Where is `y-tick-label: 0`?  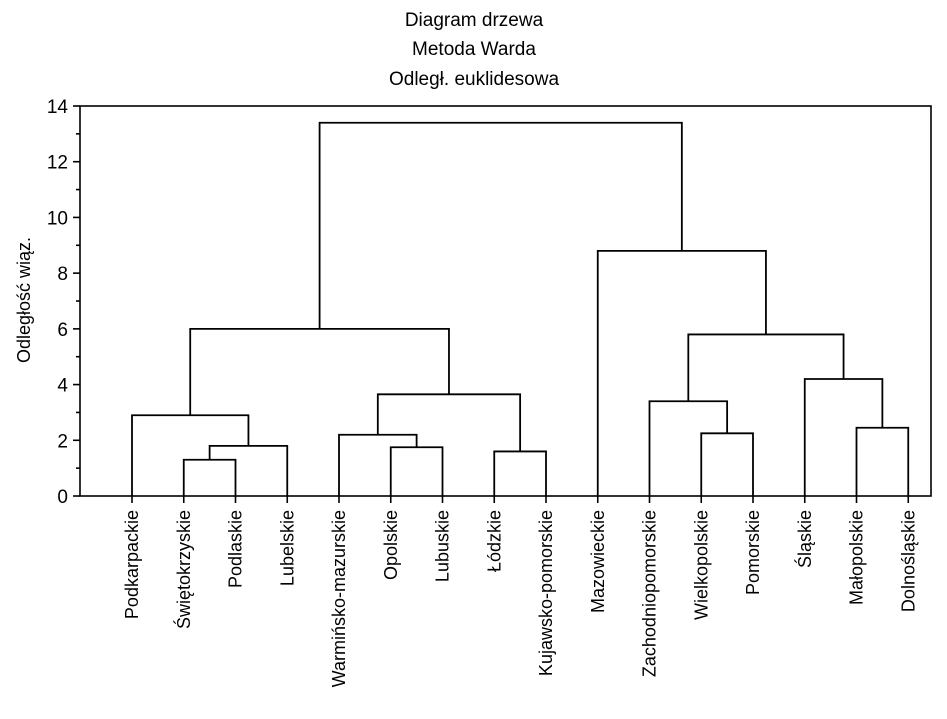 y-tick-label: 0 is located at coordinates (62, 497).